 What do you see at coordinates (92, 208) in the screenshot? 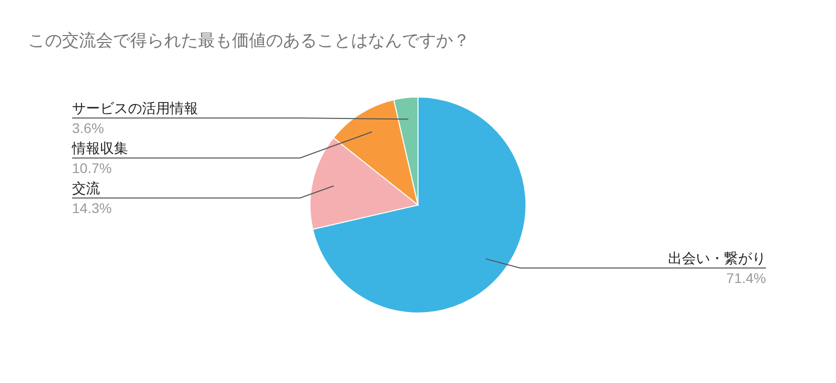
I see `data-label: 14.3%` at bounding box center [92, 208].